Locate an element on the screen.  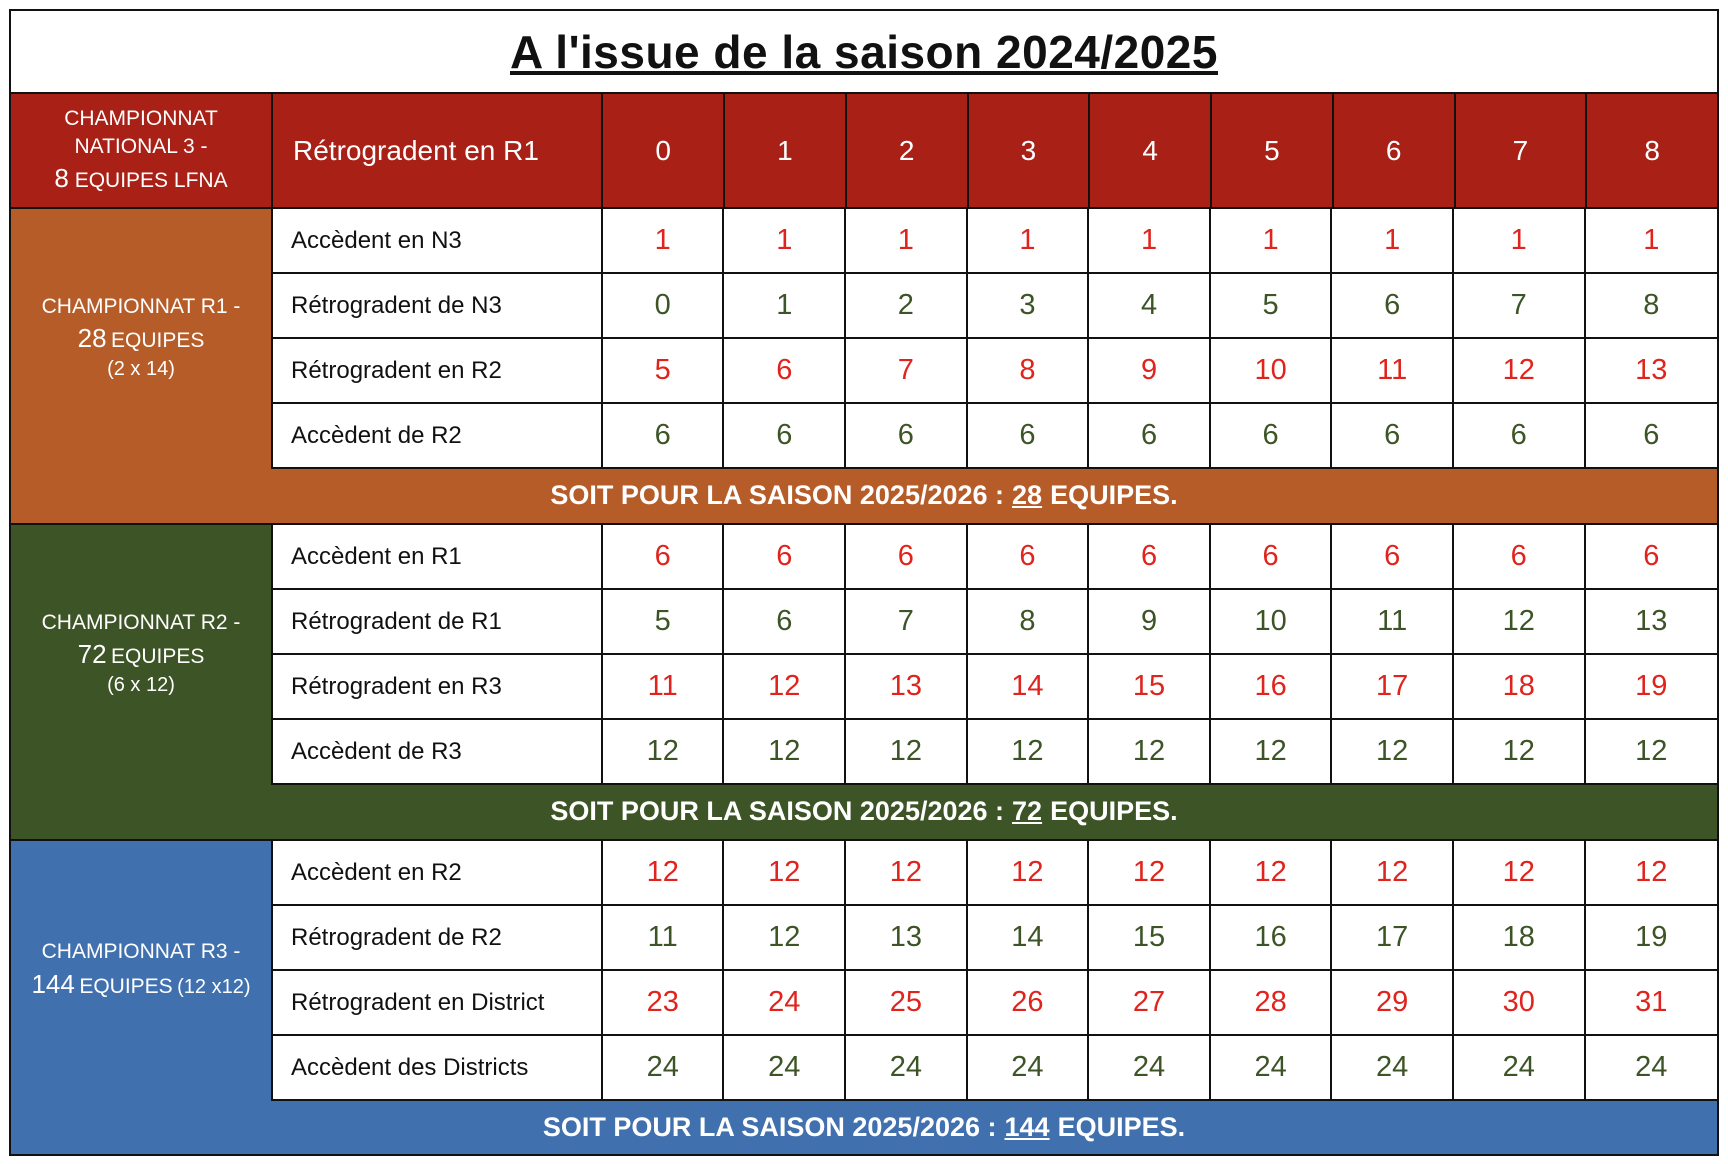
table-cell: 0 is located at coordinates (664, 305).